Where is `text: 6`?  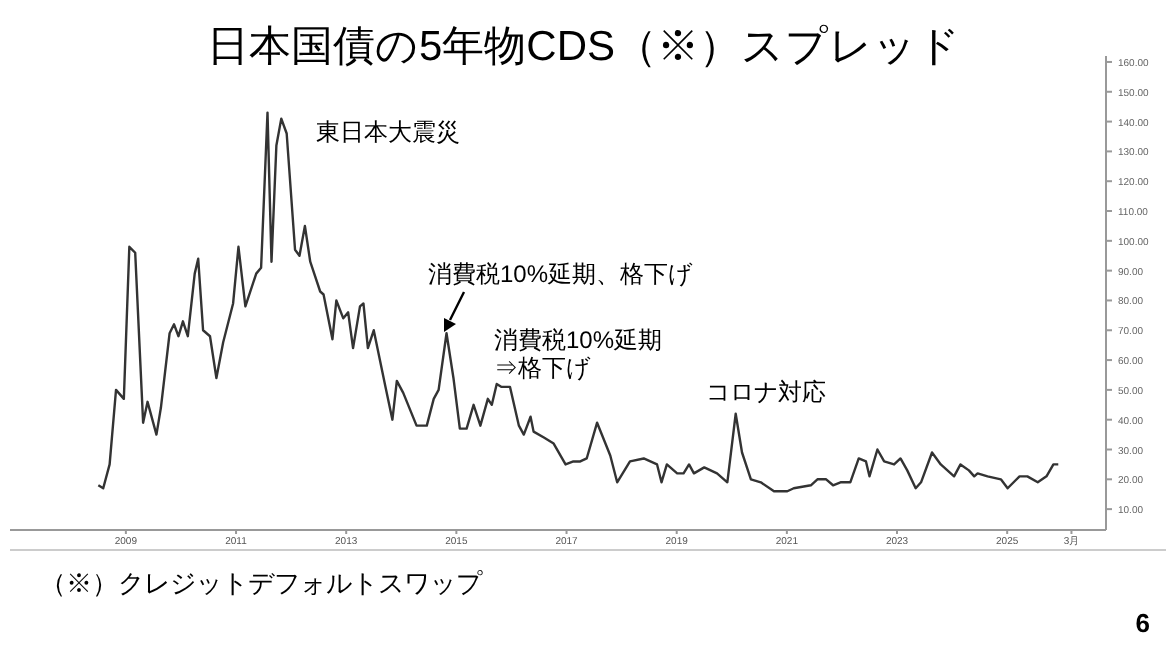
text: 6 is located at coordinates (1142, 623).